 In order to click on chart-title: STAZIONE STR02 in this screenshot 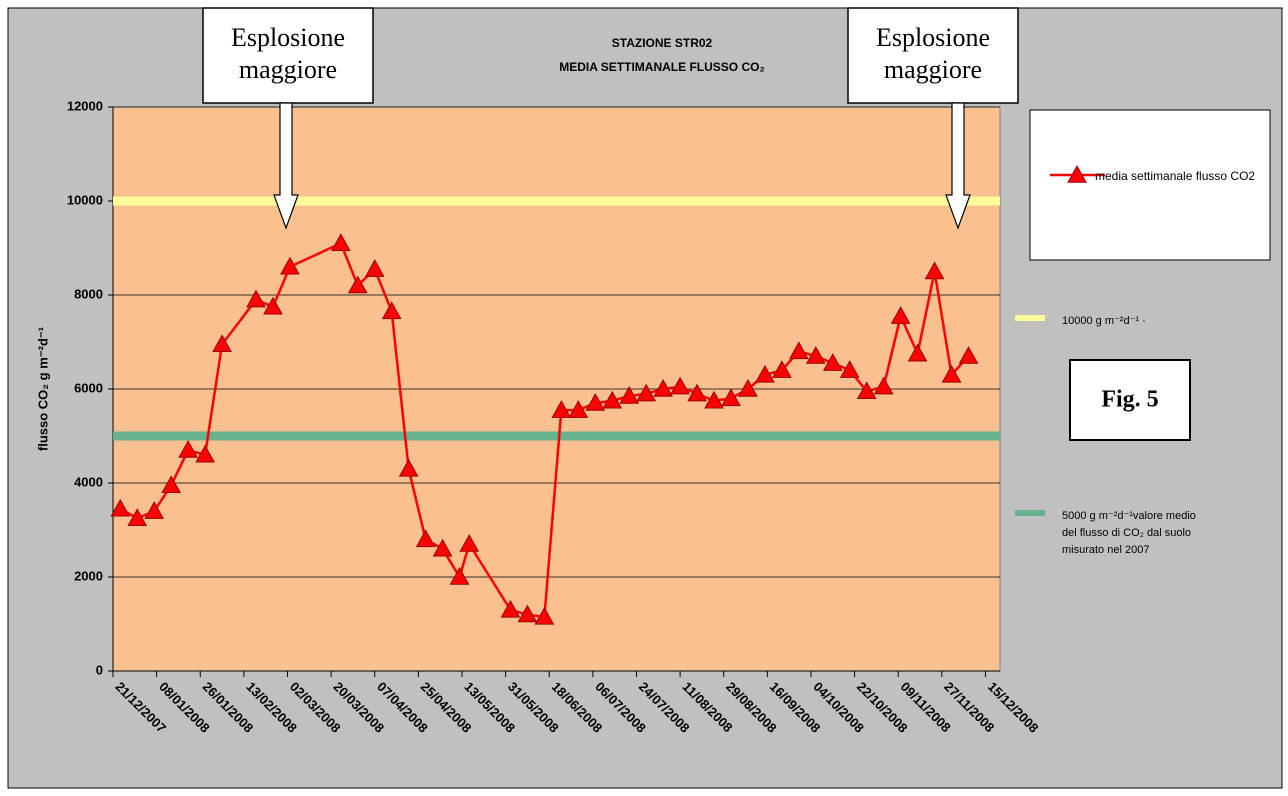, I will do `click(662, 43)`.